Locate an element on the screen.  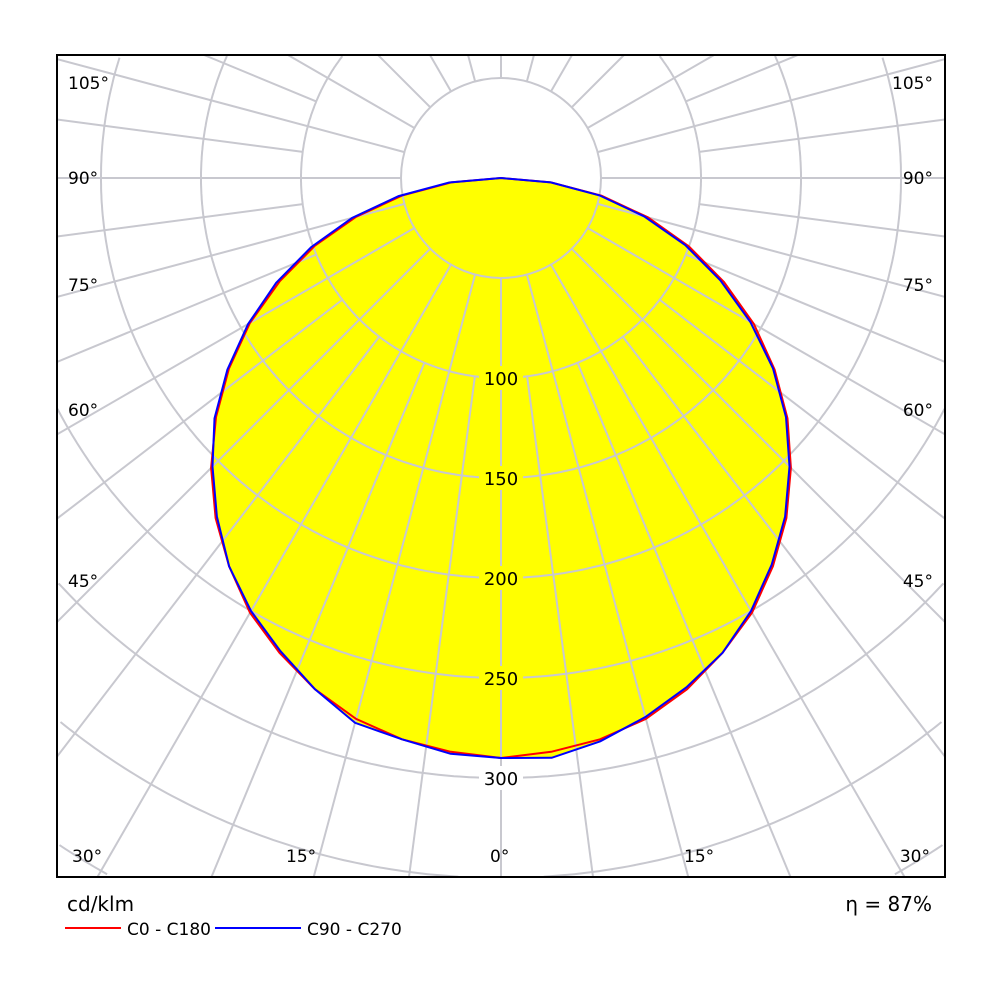
grid-radial-37.5 is located at coordinates (783, 547).